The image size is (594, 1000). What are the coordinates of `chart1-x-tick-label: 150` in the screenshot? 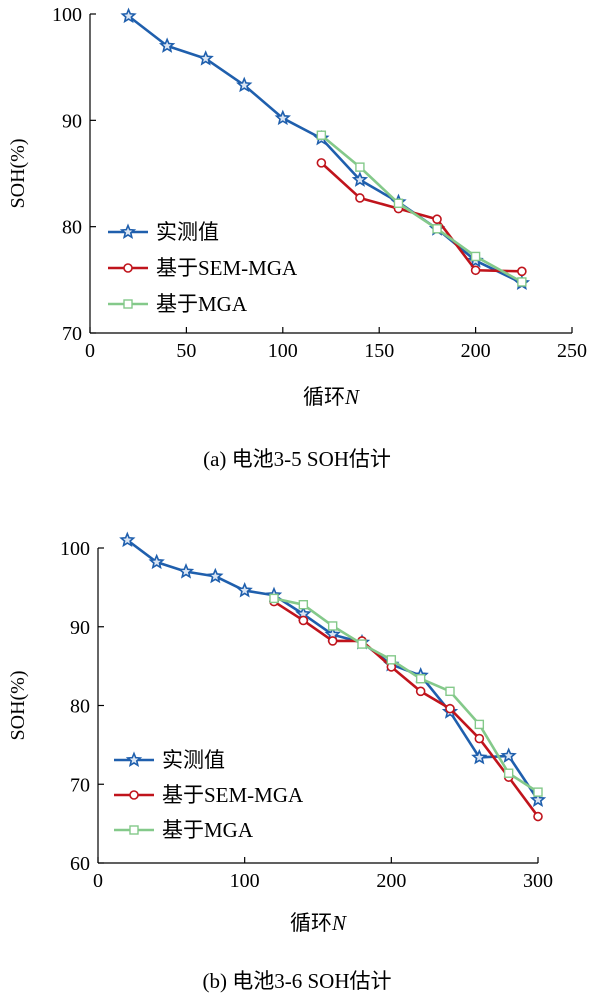 It's located at (379, 351).